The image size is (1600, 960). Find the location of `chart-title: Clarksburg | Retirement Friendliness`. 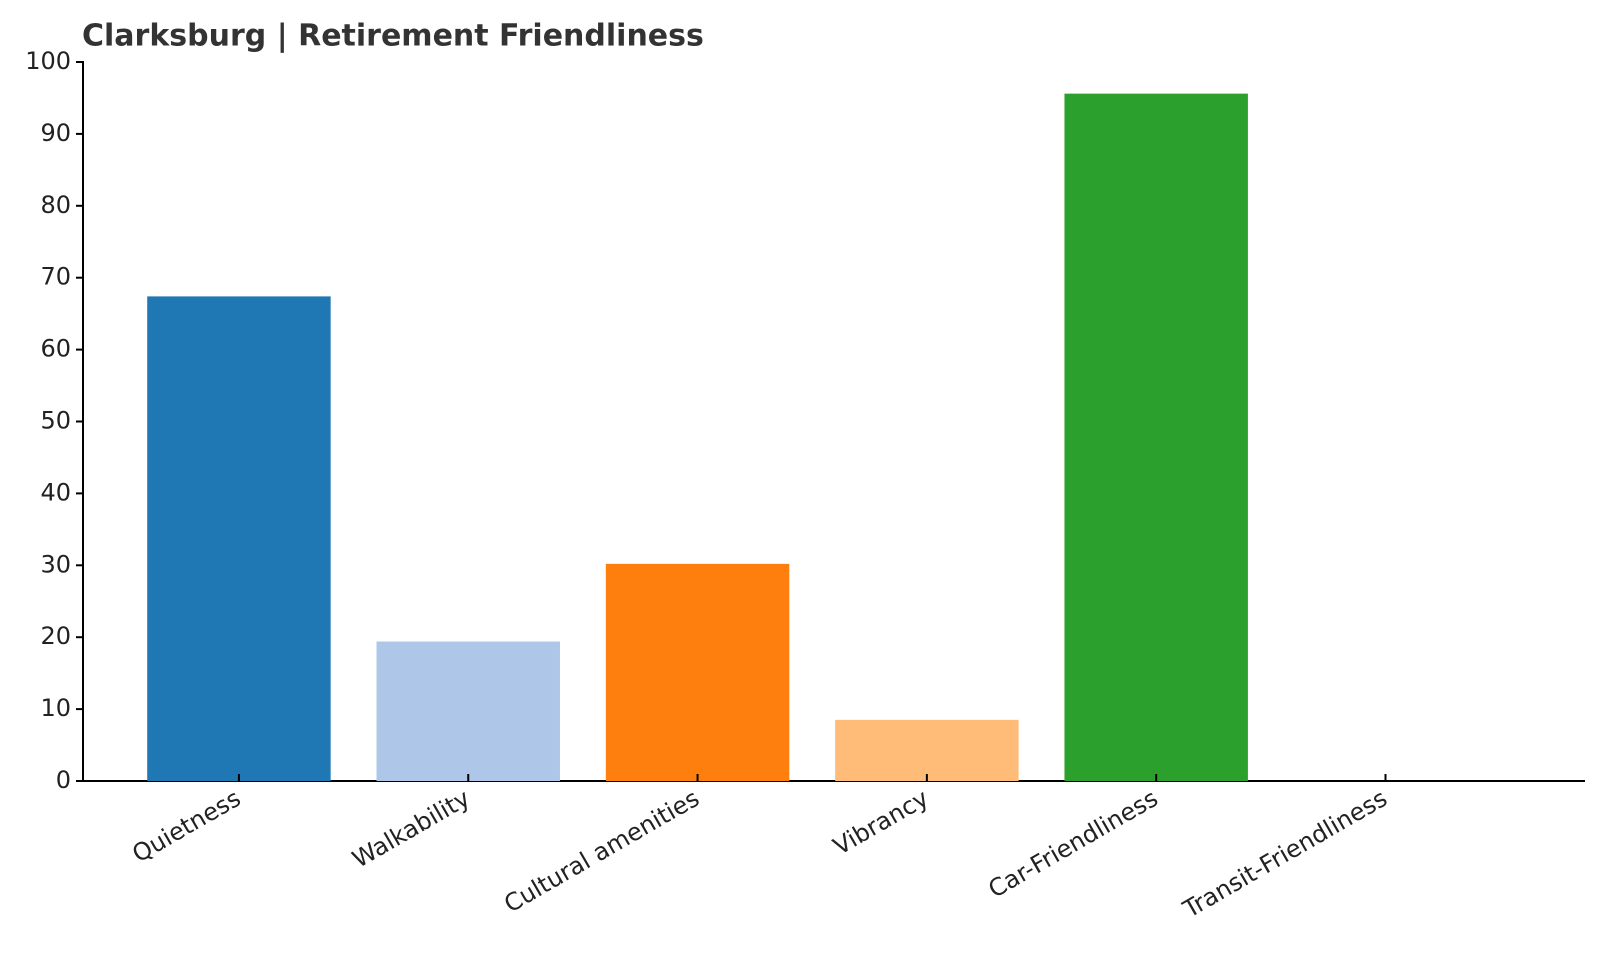

chart-title: Clarksburg | Retirement Friendliness is located at coordinates (393, 36).